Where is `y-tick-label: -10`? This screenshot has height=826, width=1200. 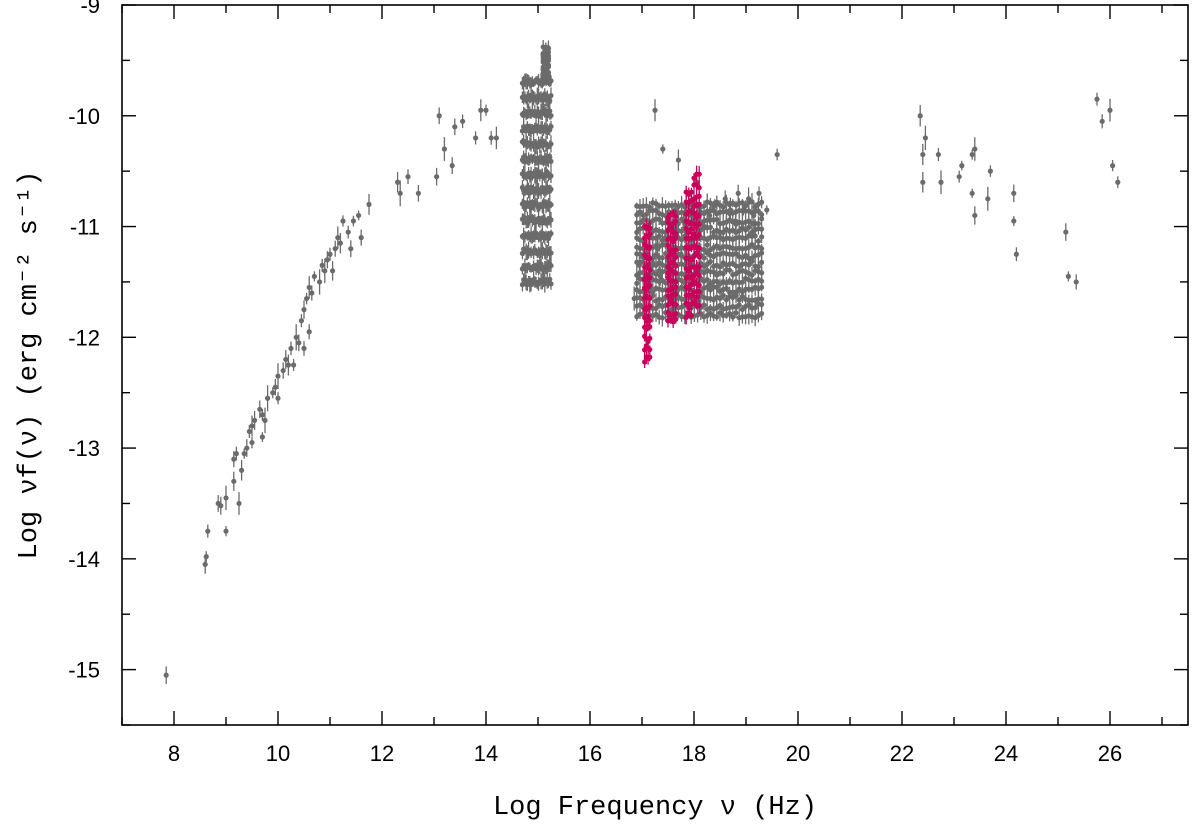 y-tick-label: -10 is located at coordinates (84, 116).